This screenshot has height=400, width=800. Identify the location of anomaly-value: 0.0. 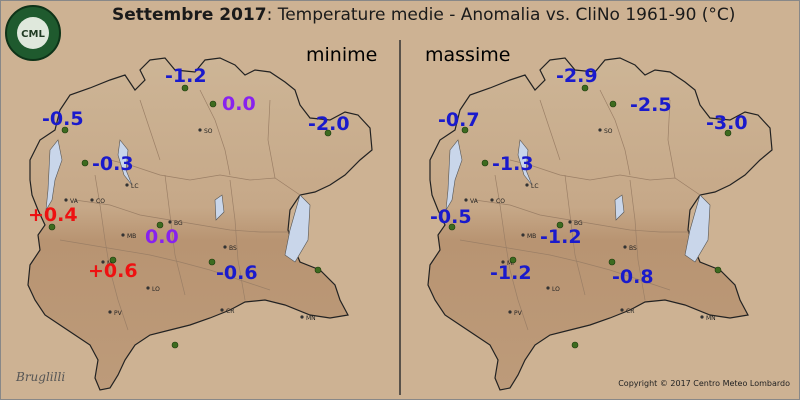
(239, 104).